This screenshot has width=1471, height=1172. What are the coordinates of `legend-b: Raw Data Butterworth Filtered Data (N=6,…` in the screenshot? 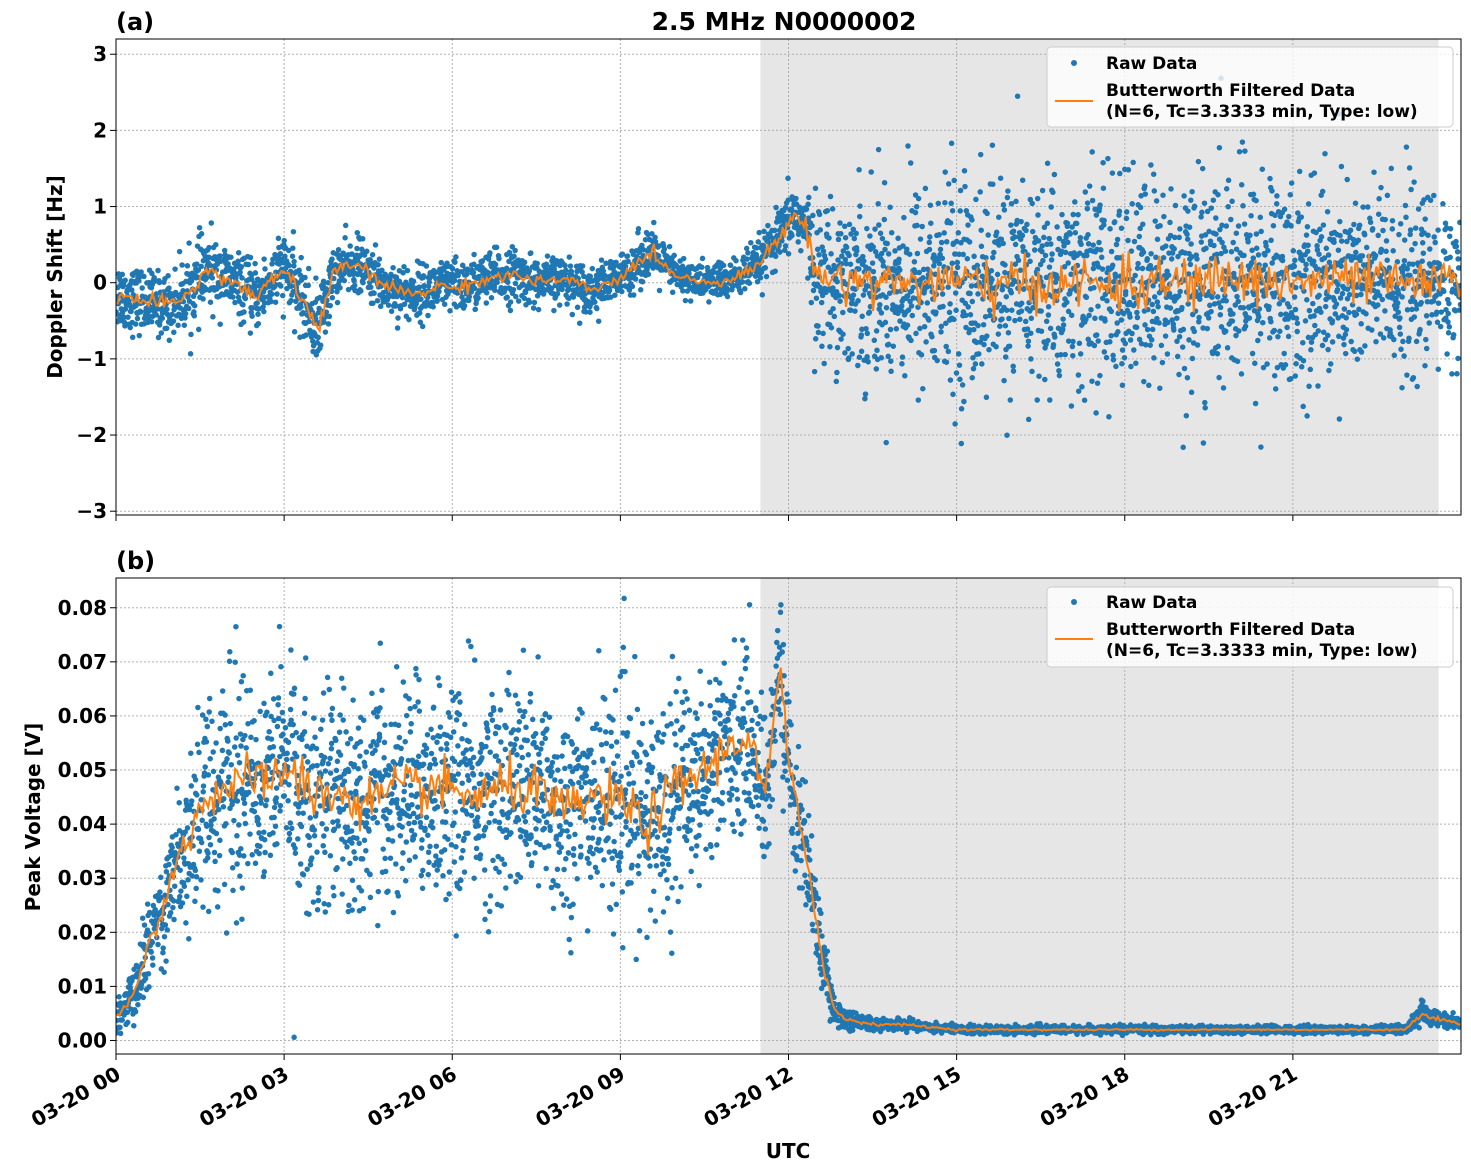 It's located at (1250, 627).